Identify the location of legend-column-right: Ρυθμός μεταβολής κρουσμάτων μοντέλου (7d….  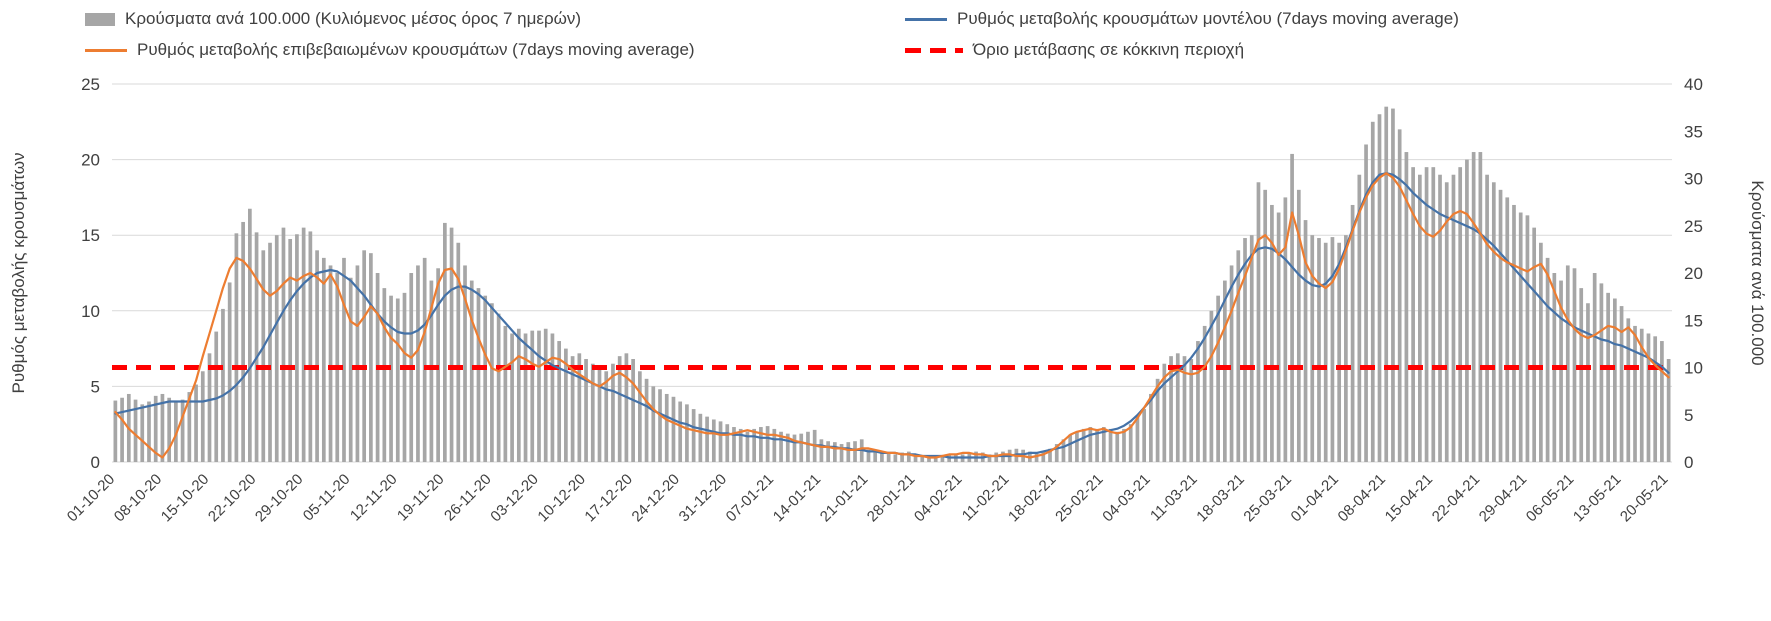
(1182, 34).